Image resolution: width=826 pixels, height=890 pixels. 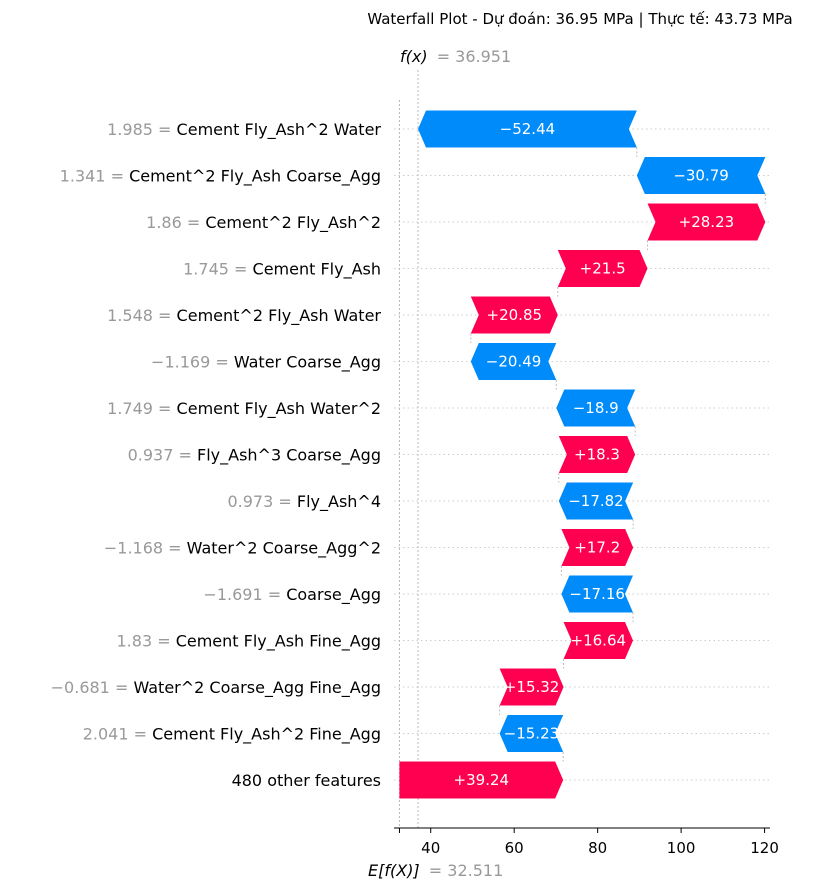 I want to click on feature-name: Cement Fly_Ash^2 Fine_Agg, so click(x=266, y=735).